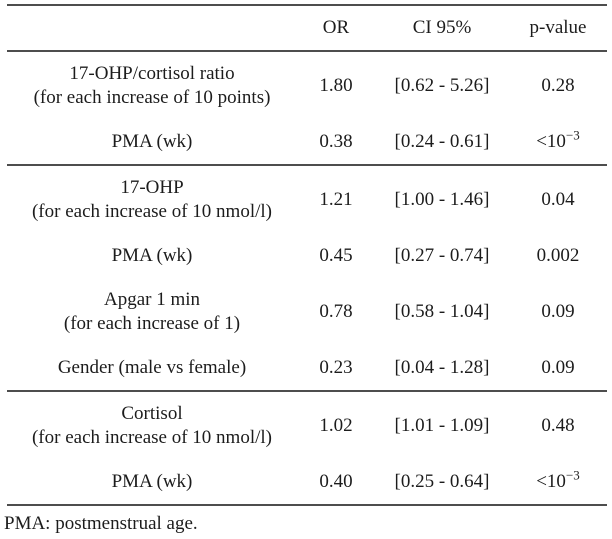  Describe the element at coordinates (152, 312) in the screenshot. I see `predictor-cell: Apgar 1 min (for each increase of 1)` at that location.